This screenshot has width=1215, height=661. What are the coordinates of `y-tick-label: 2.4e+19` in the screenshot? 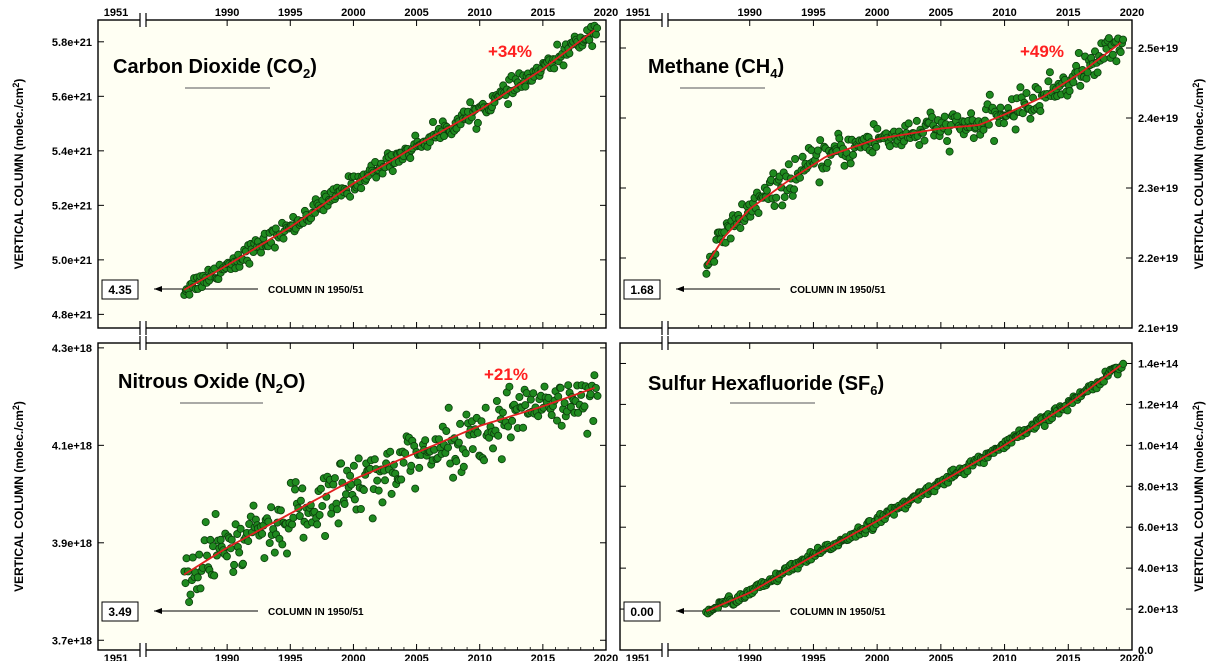 It's located at (1158, 119).